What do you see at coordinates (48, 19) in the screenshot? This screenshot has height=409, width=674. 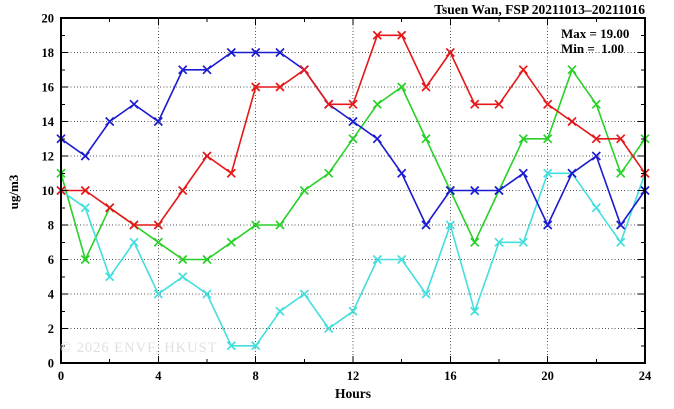 I see `y-tick-label: 20` at bounding box center [48, 19].